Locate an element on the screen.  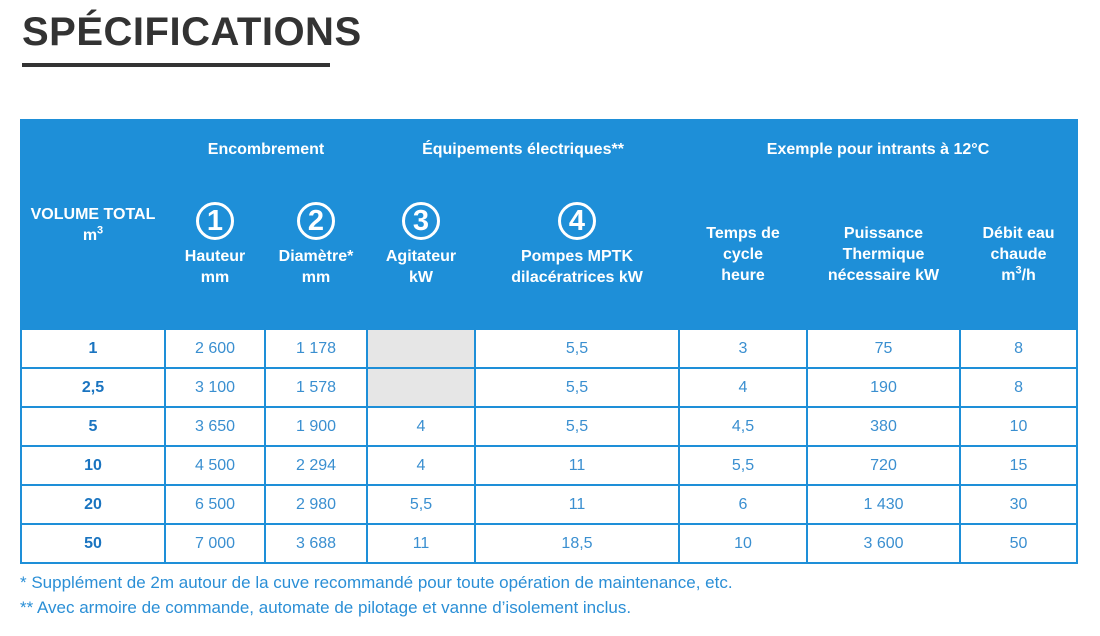
number-2-badge: 2 is located at coordinates (316, 221).